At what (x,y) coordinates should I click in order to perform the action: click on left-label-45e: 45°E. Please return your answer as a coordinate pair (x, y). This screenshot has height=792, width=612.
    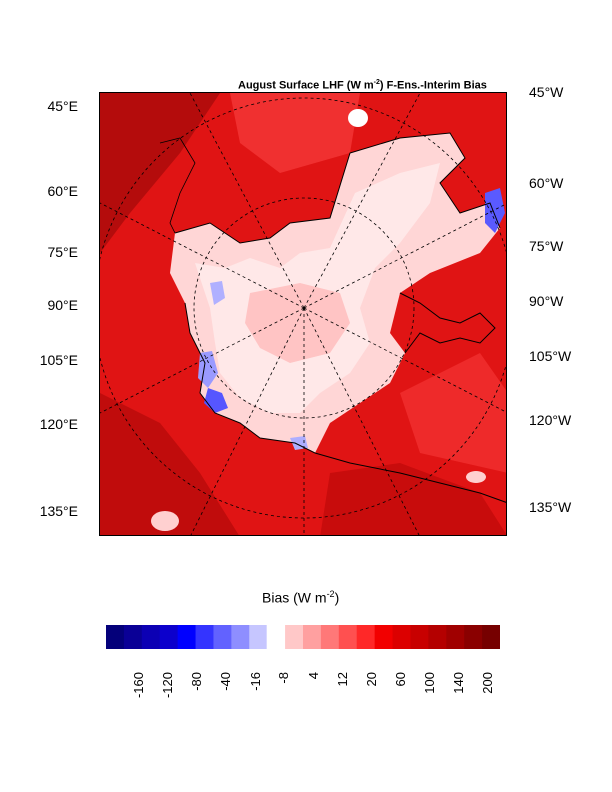
    Looking at the image, I should click on (62, 106).